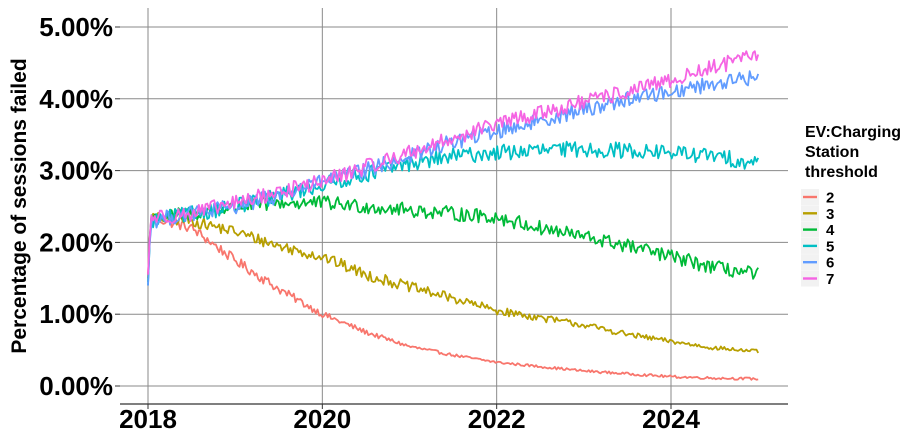  I want to click on legend-label-3: 3, so click(830, 214).